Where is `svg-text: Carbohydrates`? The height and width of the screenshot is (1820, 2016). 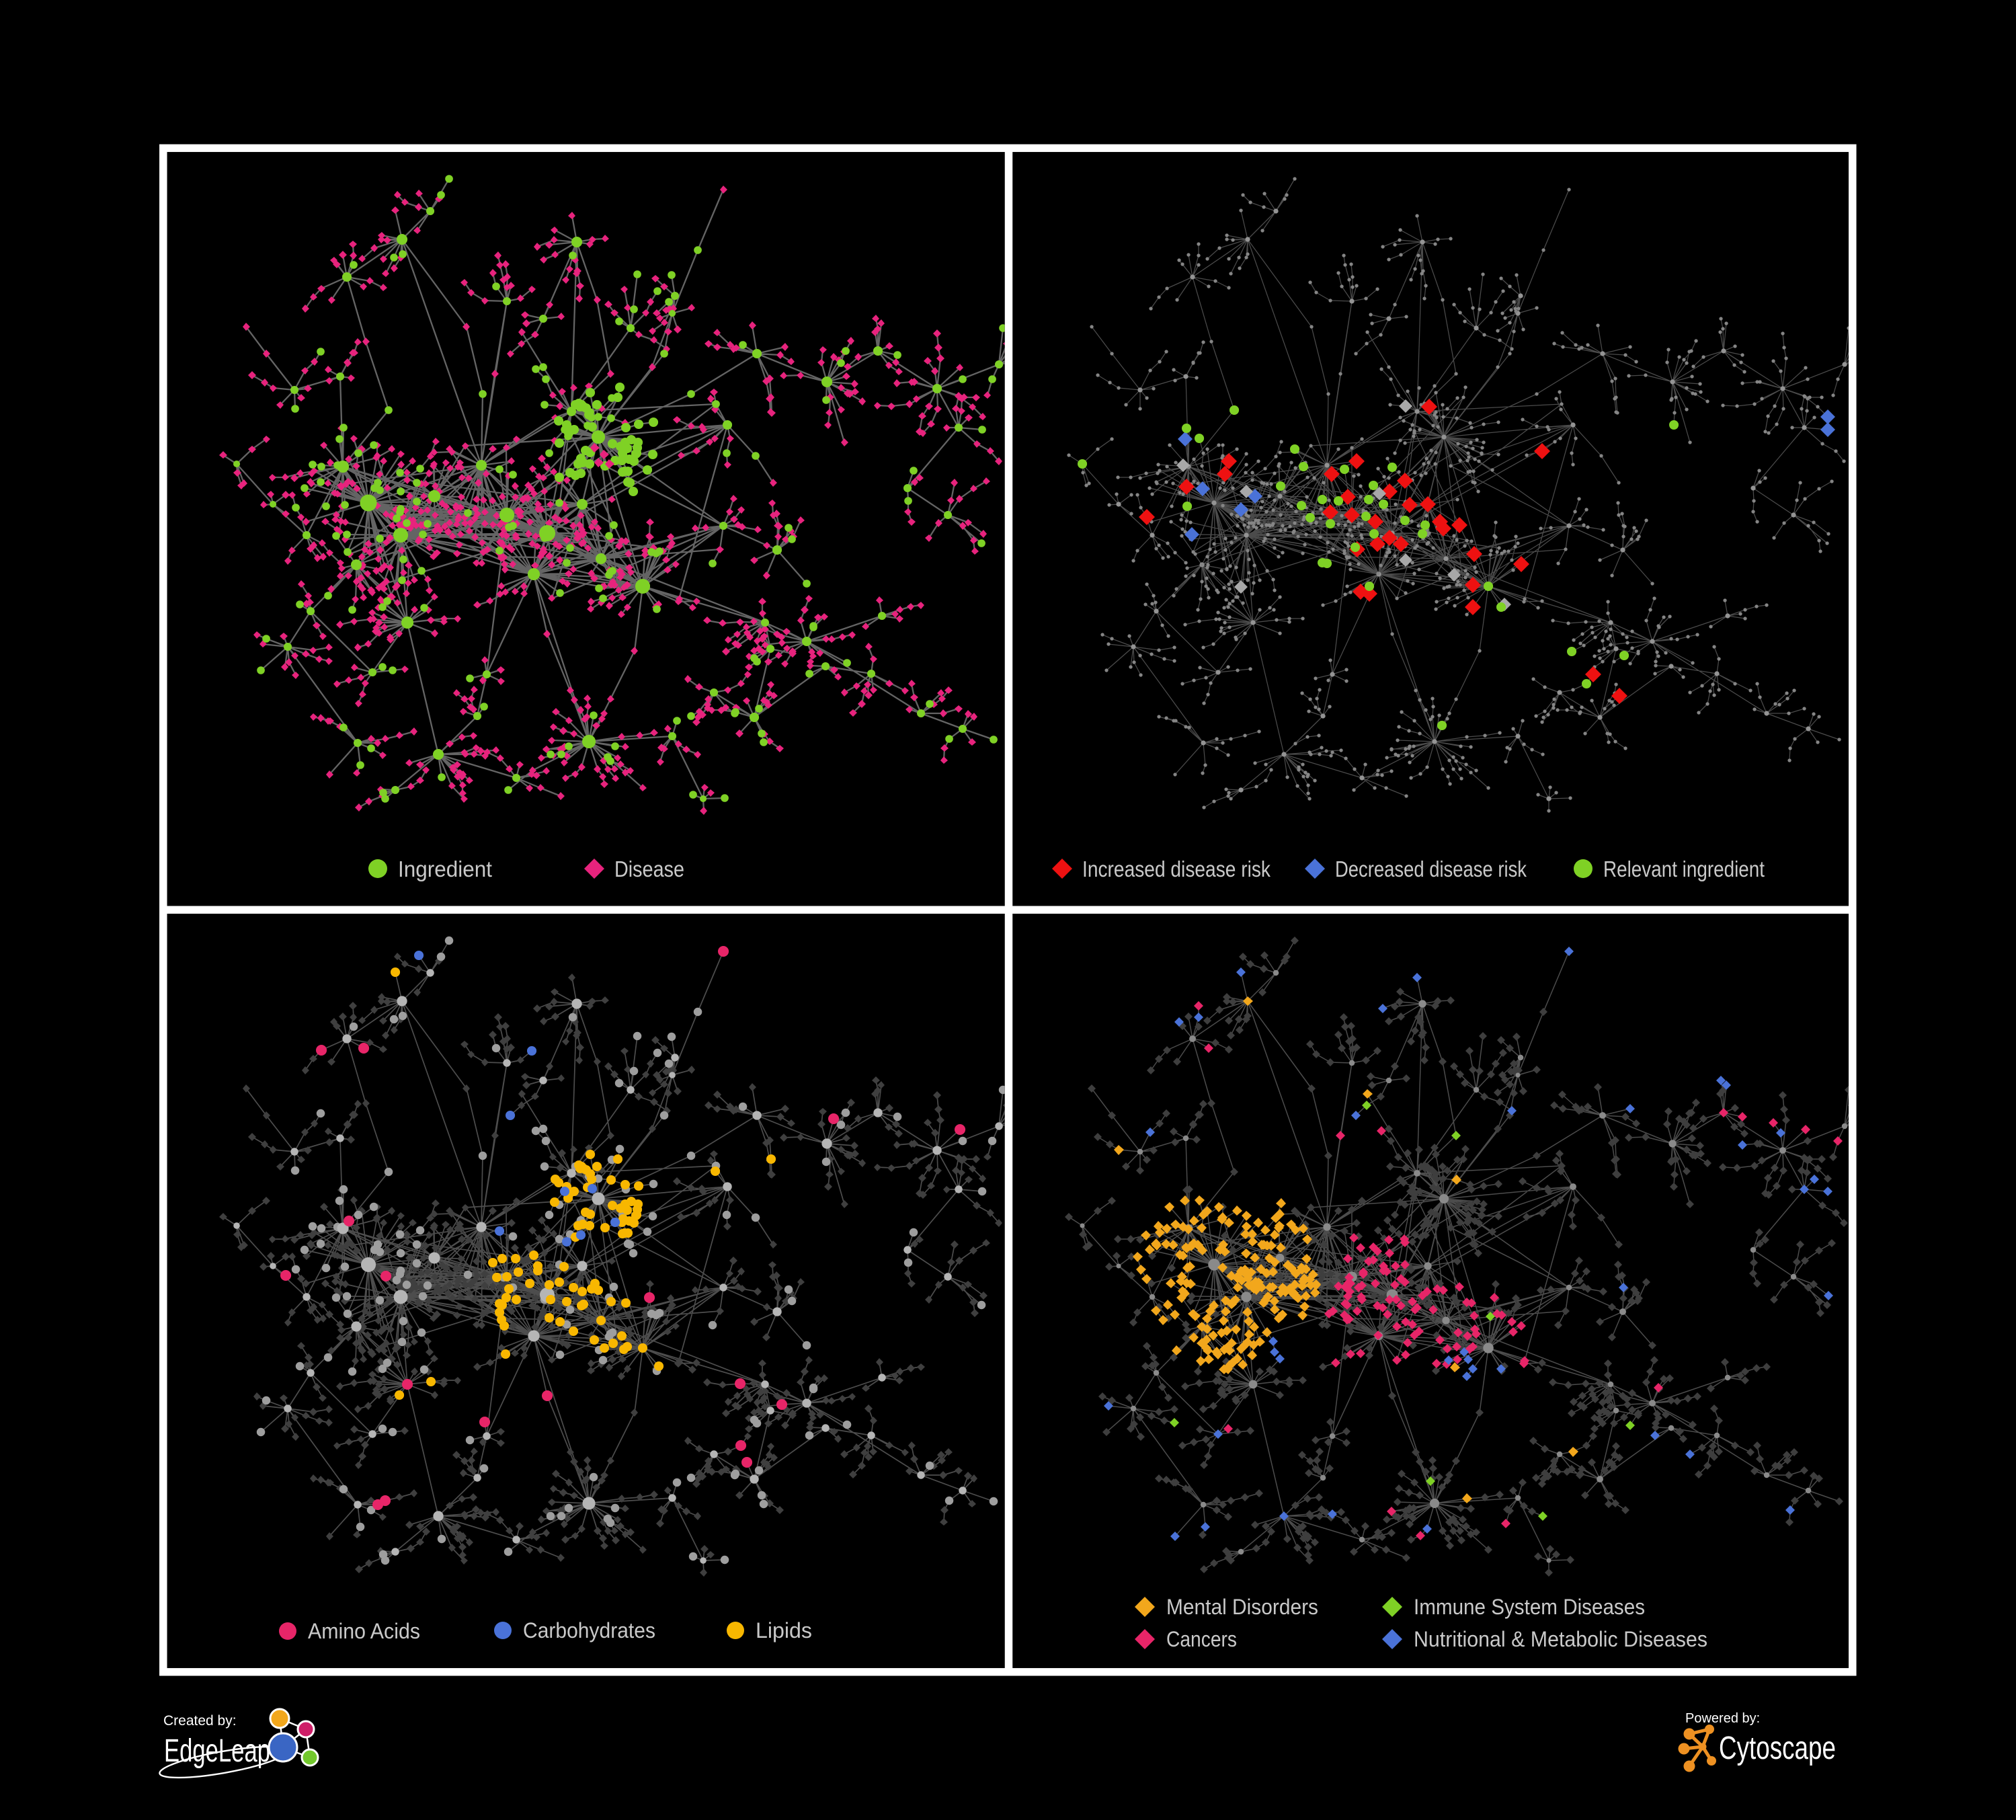
svg-text: Carbohydrates is located at coordinates (589, 1630).